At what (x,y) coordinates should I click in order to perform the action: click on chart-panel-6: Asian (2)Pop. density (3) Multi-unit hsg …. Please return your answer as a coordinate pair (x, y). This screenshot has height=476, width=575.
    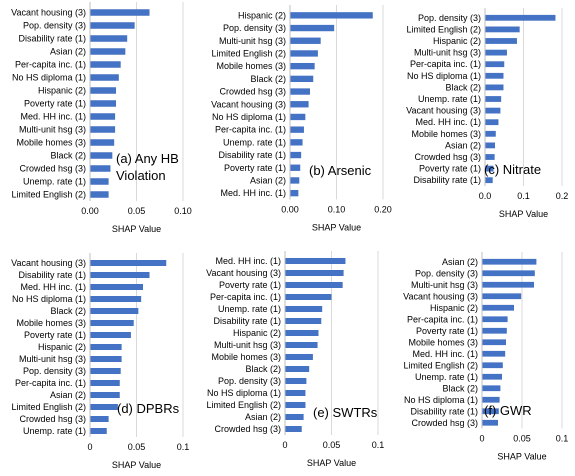
    Looking at the image, I should click on (485, 357).